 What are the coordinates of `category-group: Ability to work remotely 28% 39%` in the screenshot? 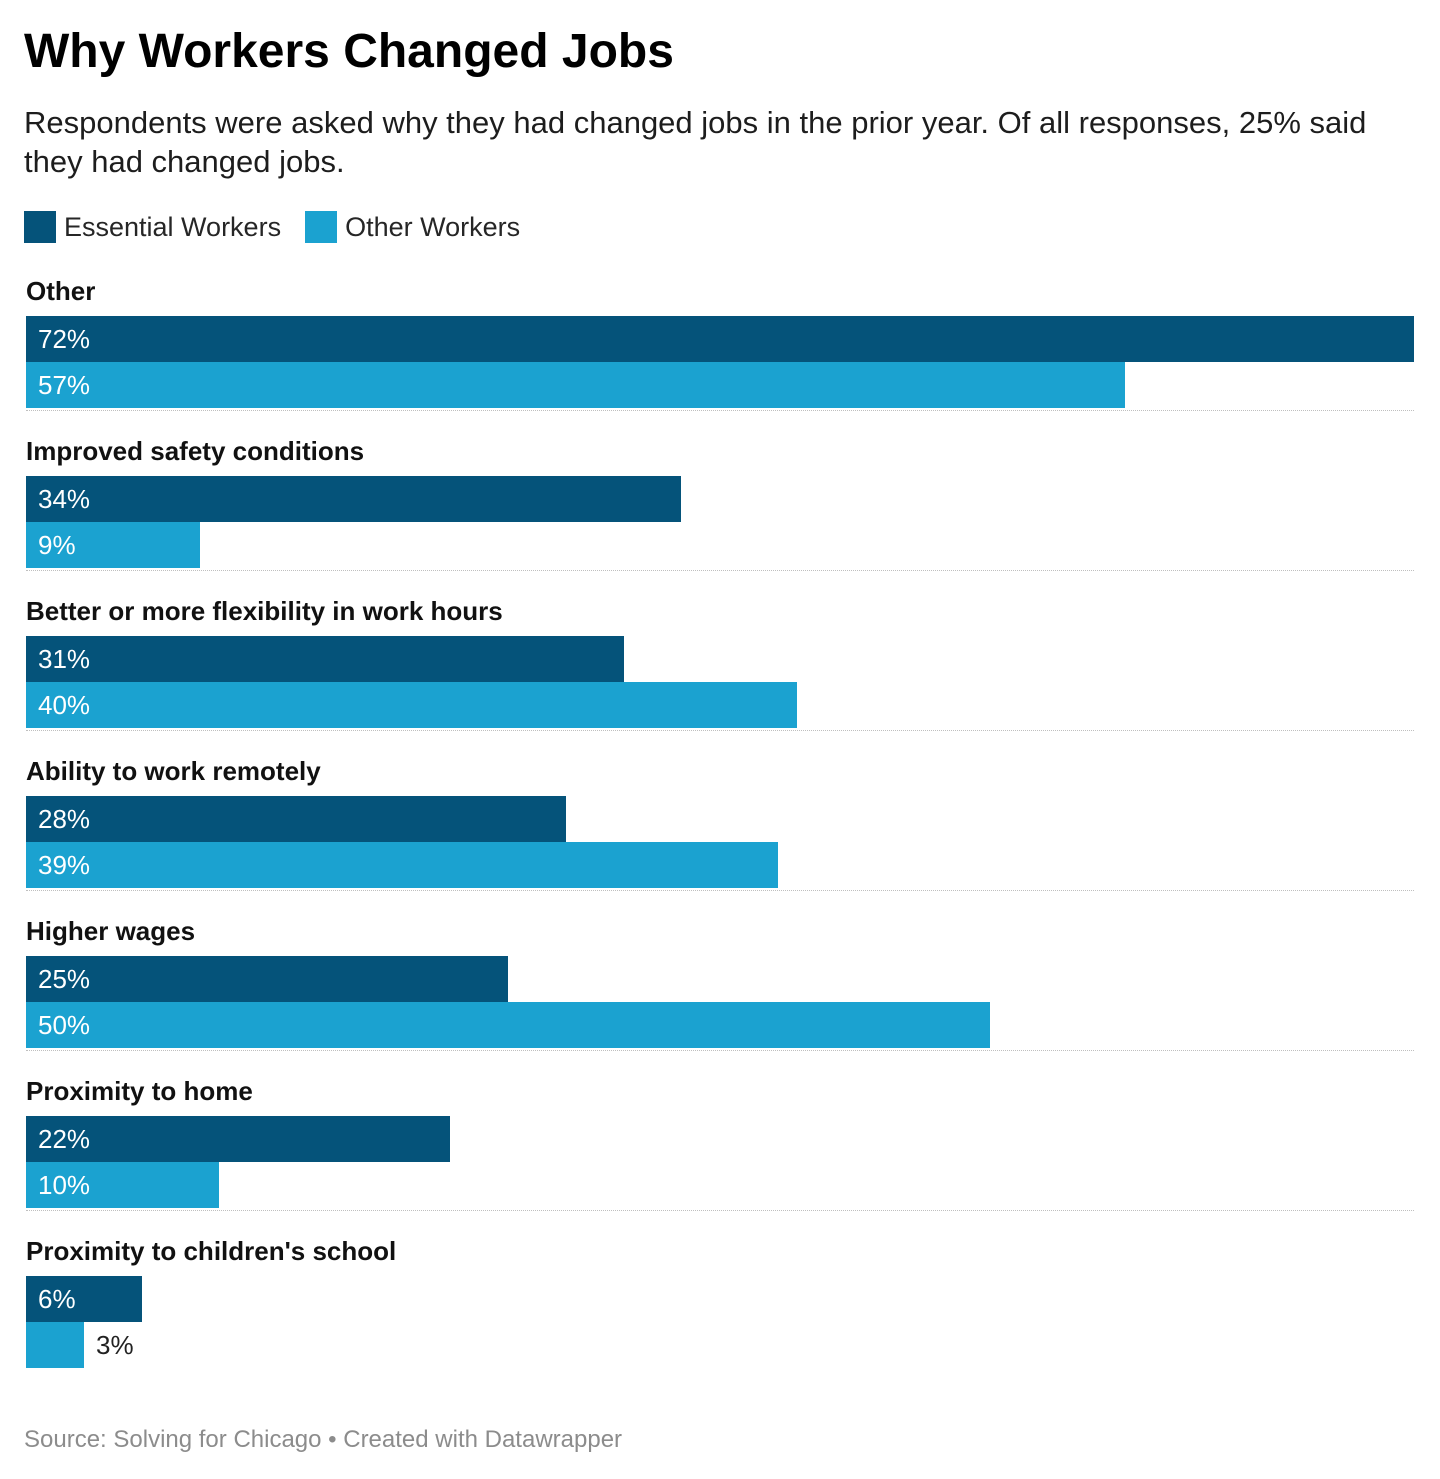 It's located at (720, 836).